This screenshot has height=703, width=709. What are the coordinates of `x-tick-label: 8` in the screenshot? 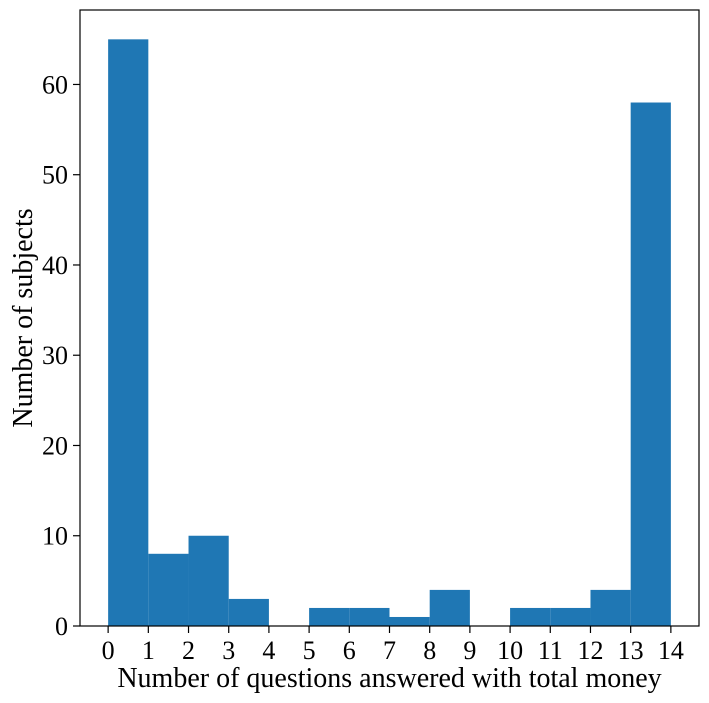 It's located at (429, 650).